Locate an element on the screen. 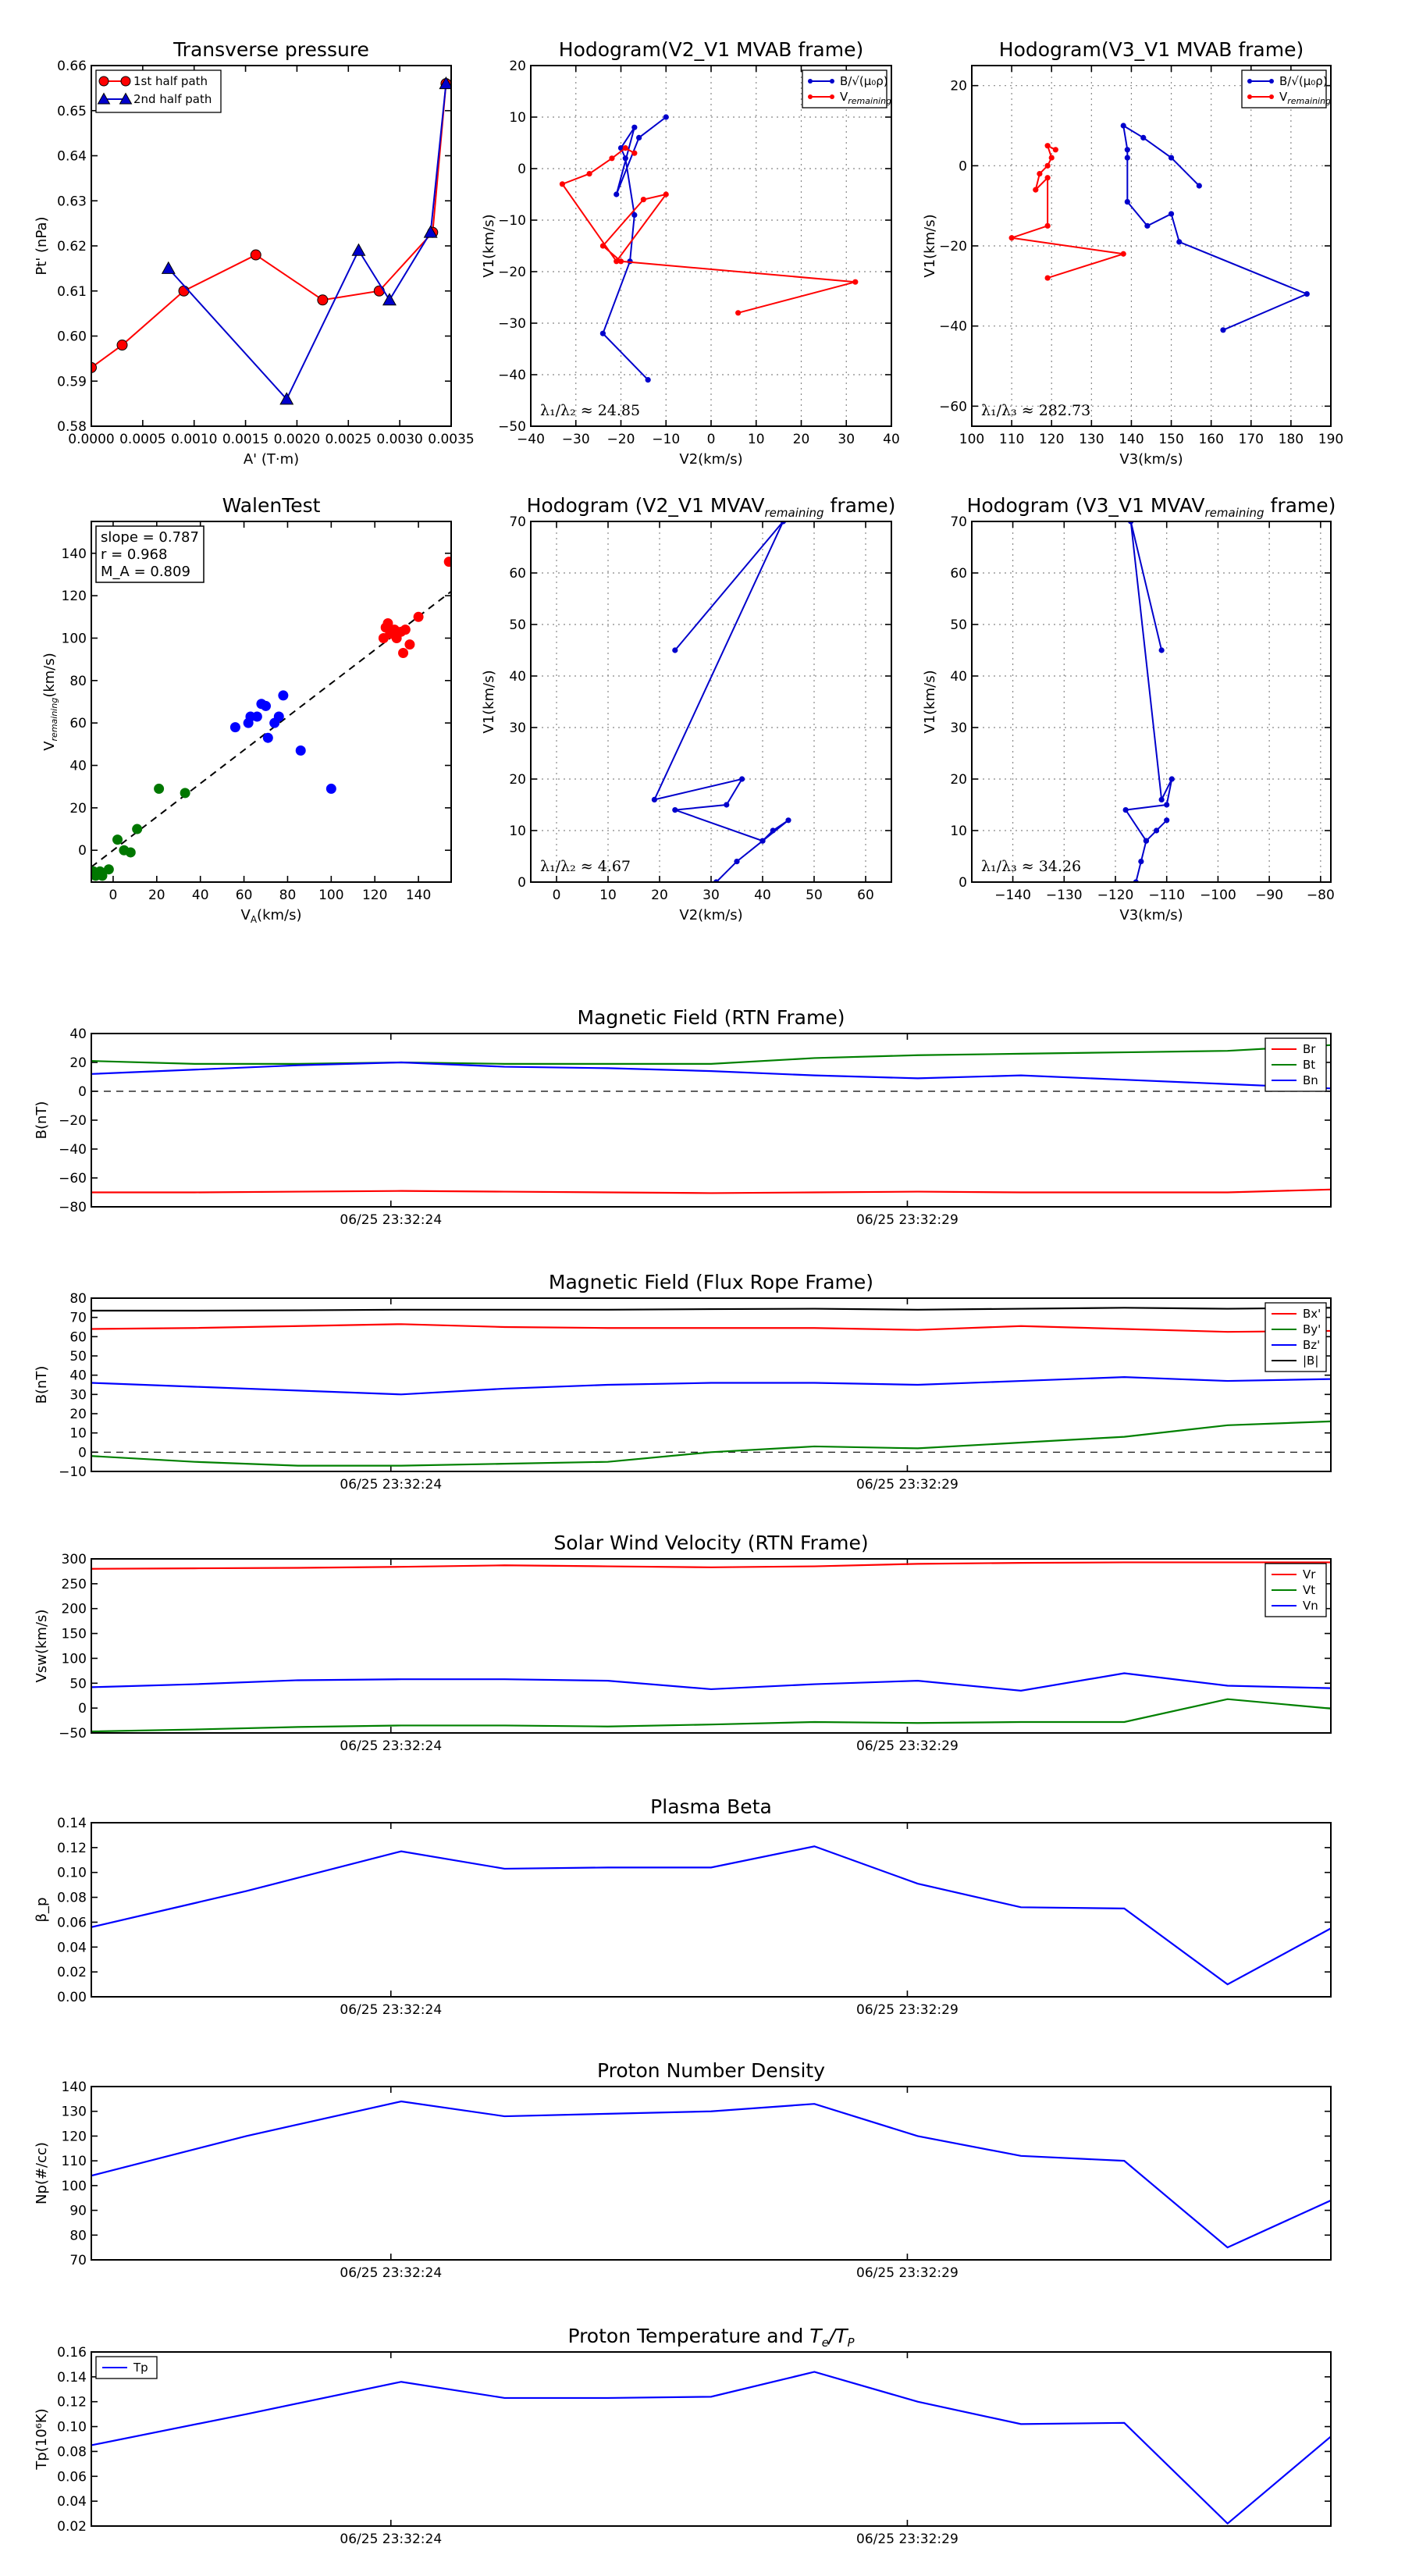 This screenshot has width=1405, height=2576. x-tick-label: 30 is located at coordinates (846, 439).